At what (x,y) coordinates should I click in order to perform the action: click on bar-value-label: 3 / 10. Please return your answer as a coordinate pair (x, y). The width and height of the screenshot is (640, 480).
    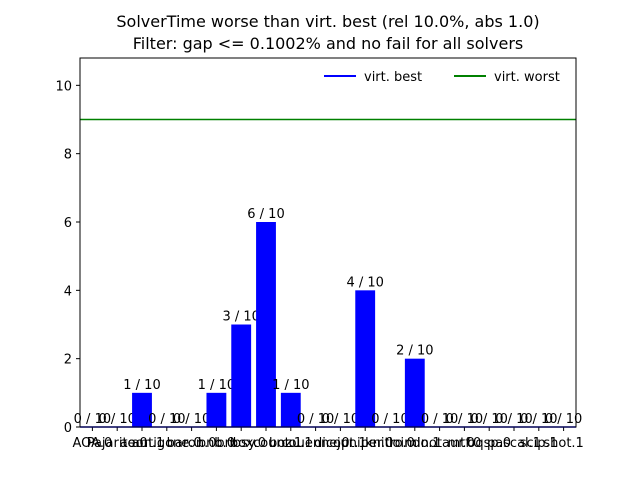
    Looking at the image, I should click on (240, 317).